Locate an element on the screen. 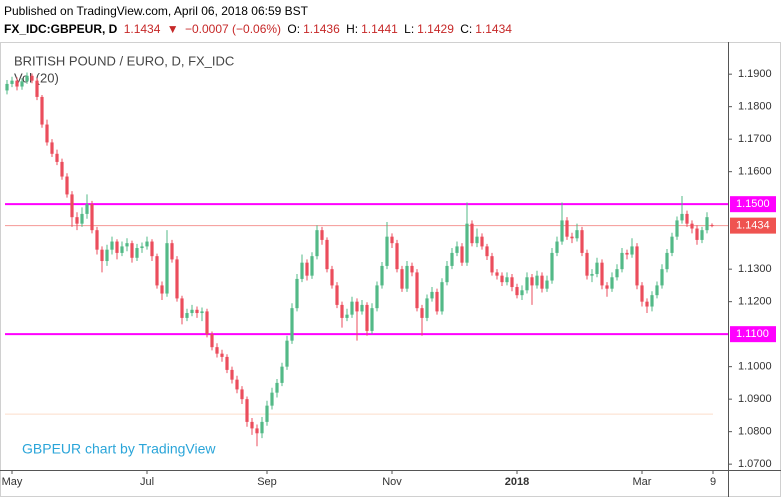 This screenshot has height=497, width=781. y-tick-label: 1.0800 is located at coordinates (755, 432).